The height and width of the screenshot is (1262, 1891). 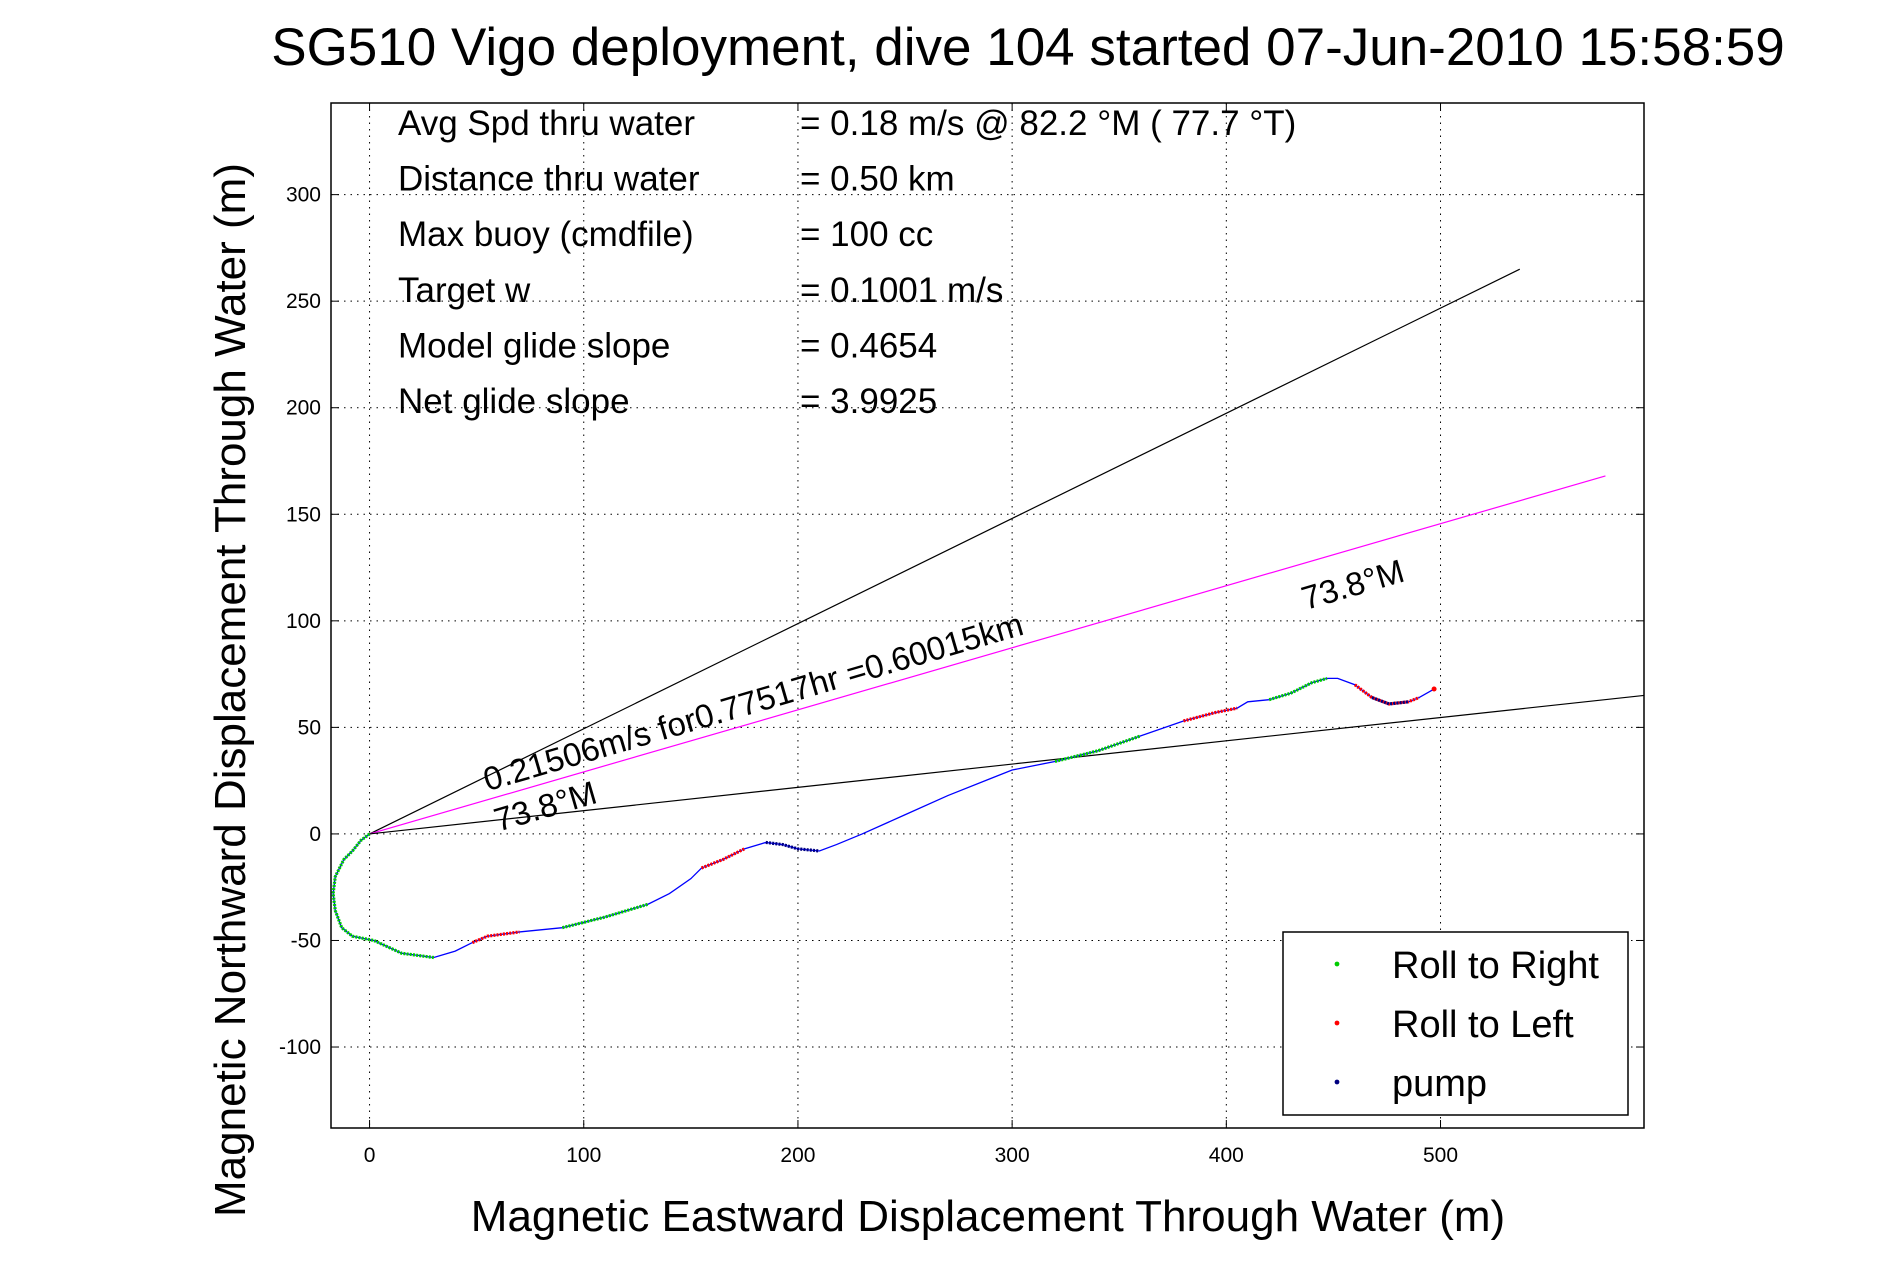 I want to click on y-tick-label: 200, so click(x=303, y=408).